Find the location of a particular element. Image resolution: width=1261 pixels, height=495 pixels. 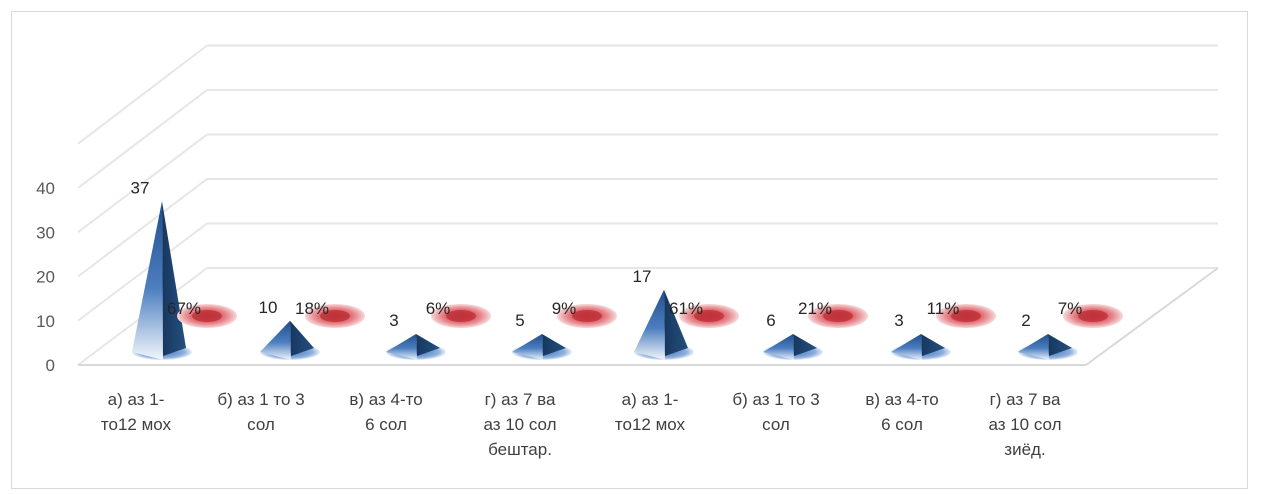

y-tick-label: 30 is located at coordinates (45, 232).